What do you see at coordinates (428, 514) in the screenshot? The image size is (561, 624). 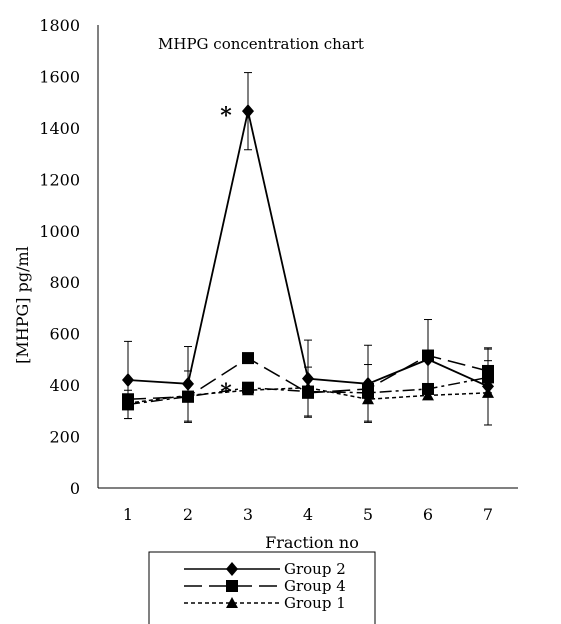 I see `x-tick-label: 6` at bounding box center [428, 514].